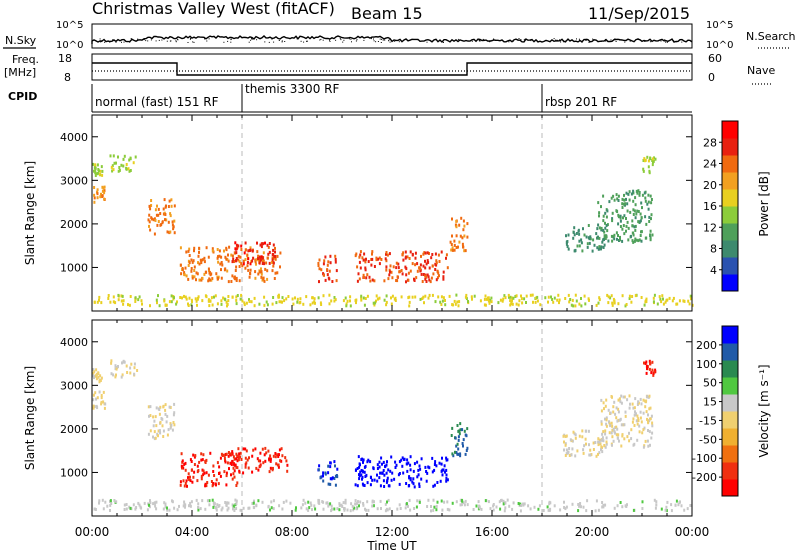 This screenshot has height=554, width=800. Describe the element at coordinates (74, 385) in the screenshot. I see `y-tick-label: 3000` at that location.